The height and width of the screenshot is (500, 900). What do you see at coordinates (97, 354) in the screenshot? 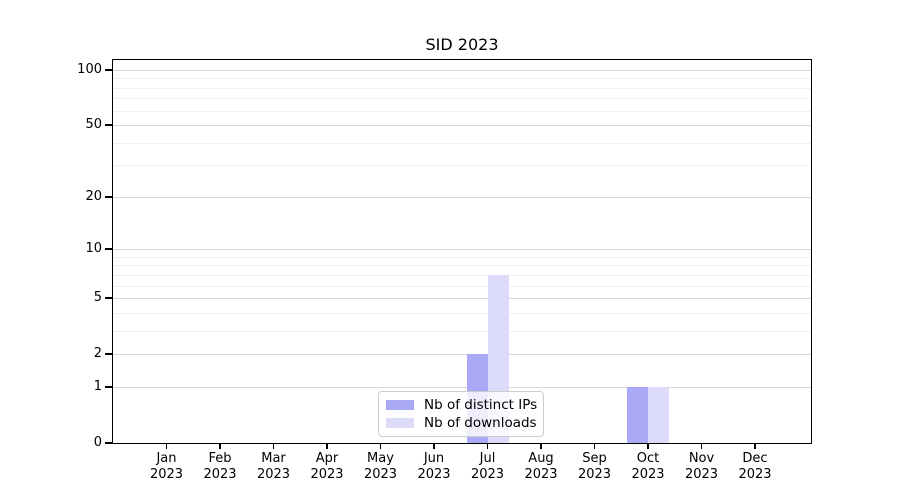
I see `y-tick-label: 2` at bounding box center [97, 354].